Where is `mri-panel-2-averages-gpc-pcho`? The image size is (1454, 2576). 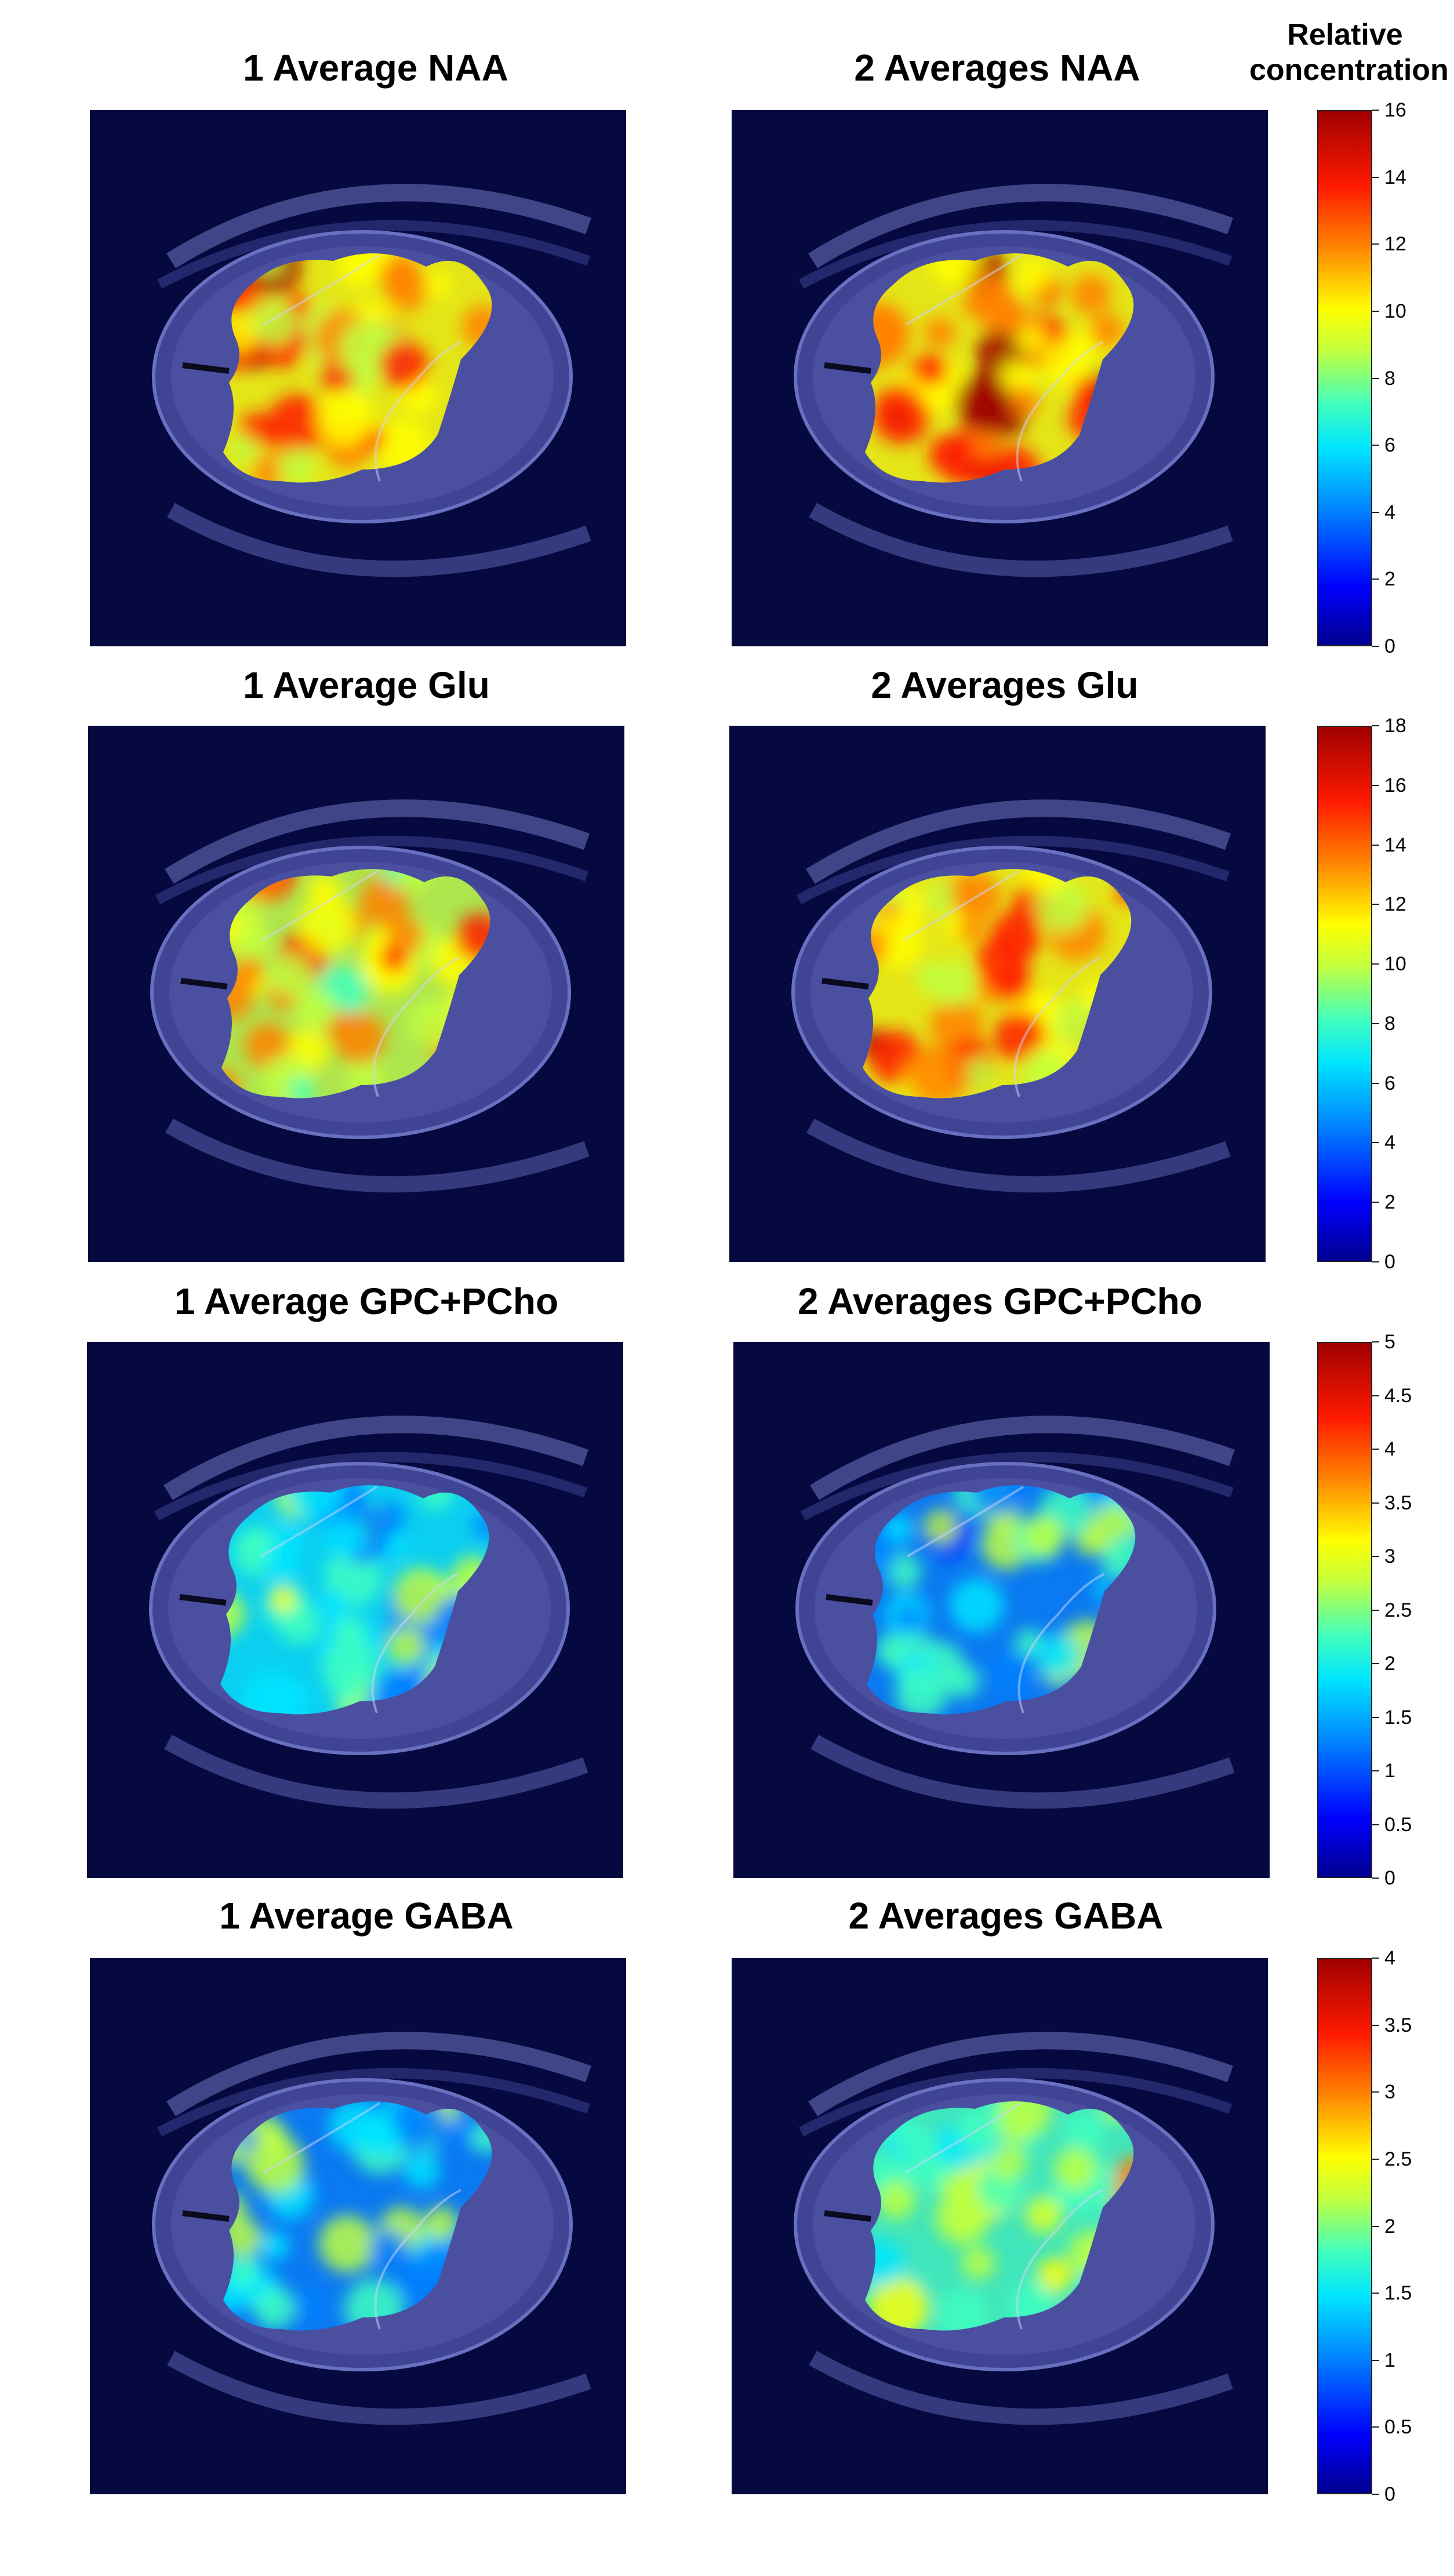
mri-panel-2-averages-gpc-pcho is located at coordinates (1002, 1610).